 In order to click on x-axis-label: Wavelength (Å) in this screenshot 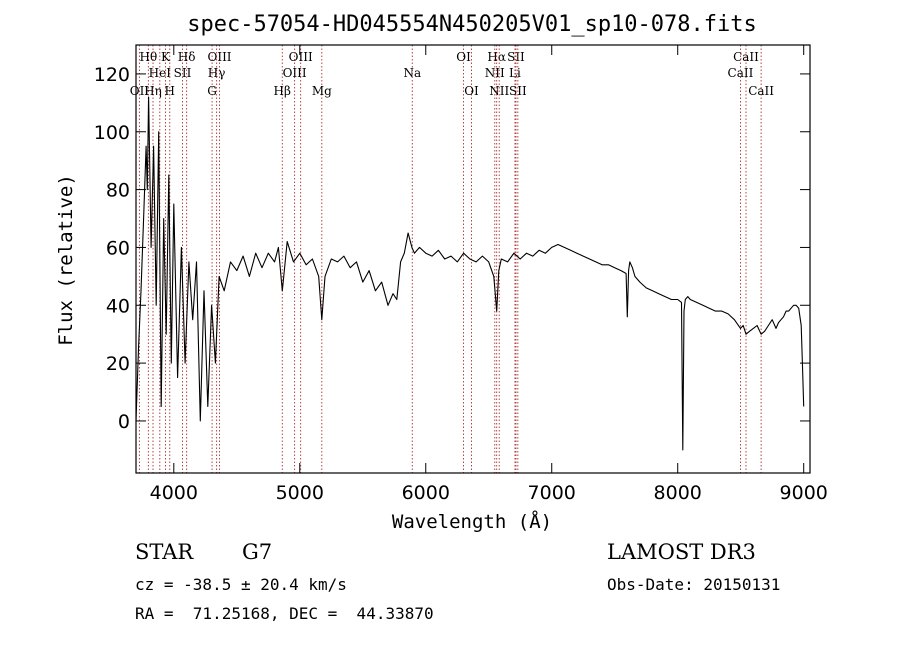, I will do `click(472, 521)`.